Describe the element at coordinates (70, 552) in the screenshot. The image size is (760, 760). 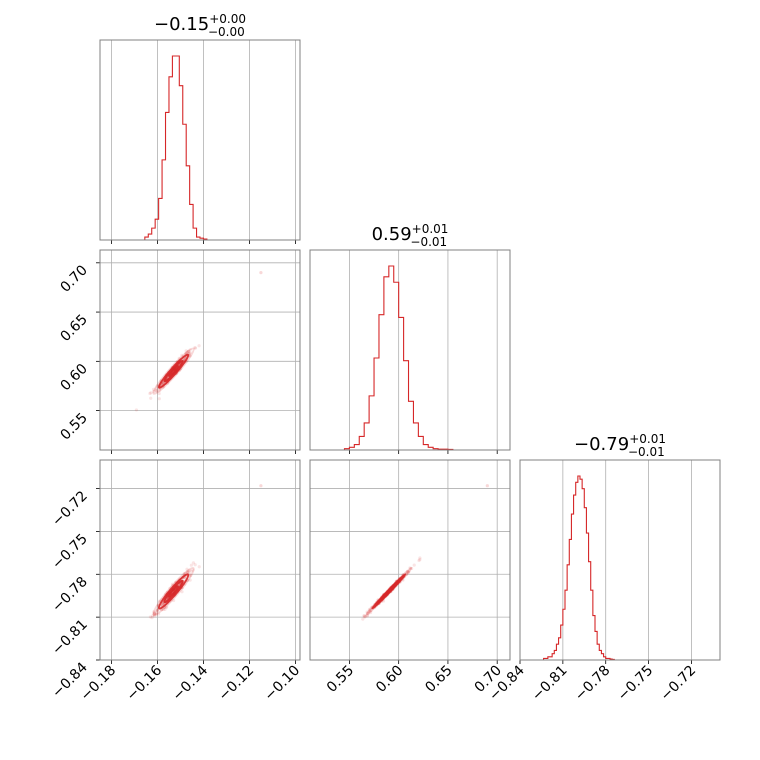
I see `y-tick-label-2-3: −0.75` at that location.